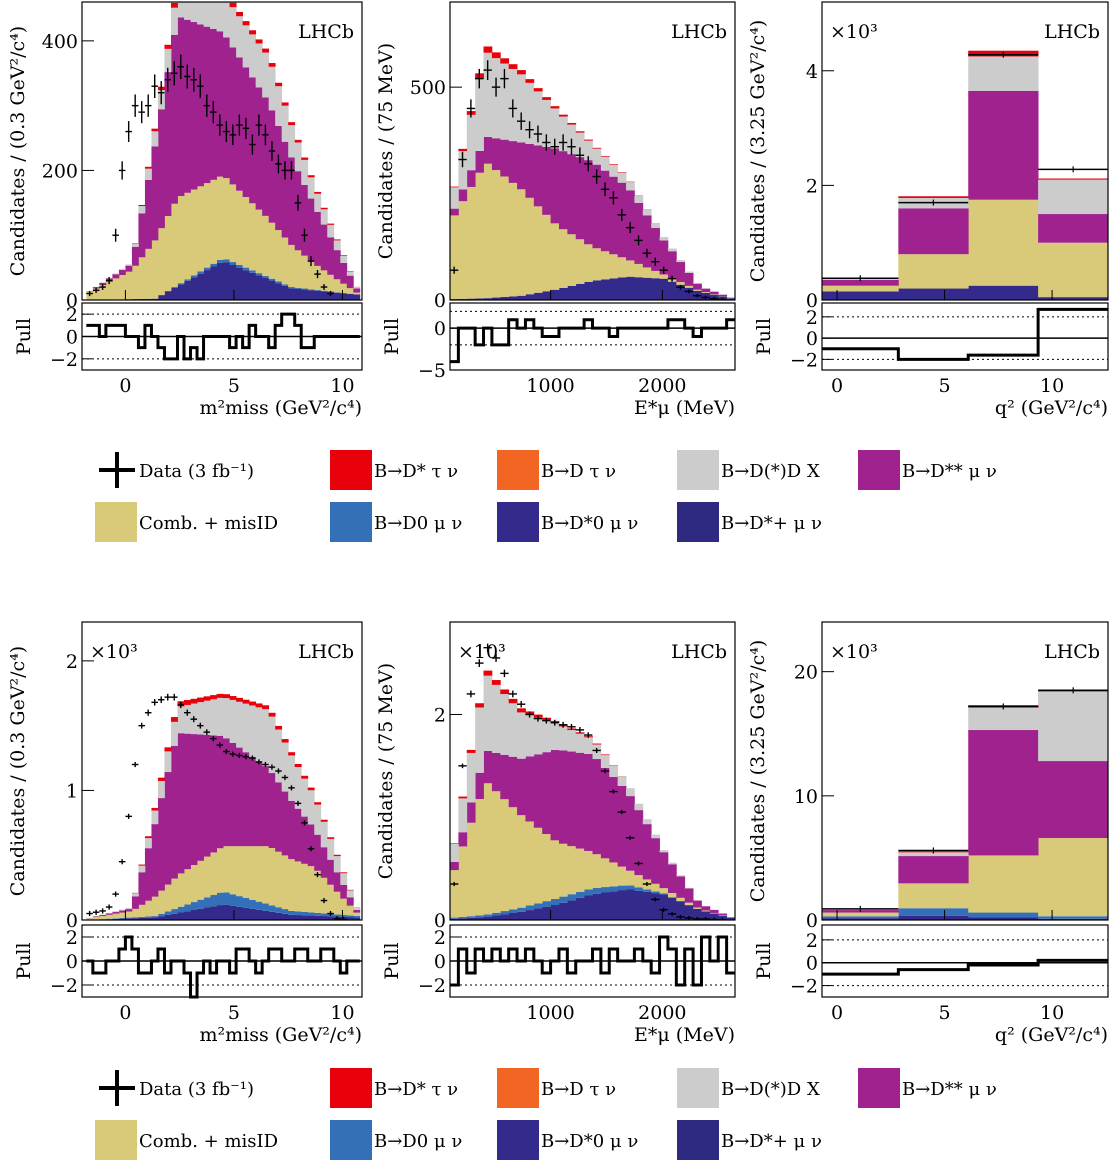  I want to click on x-tick-label: 0, so click(837, 1013).